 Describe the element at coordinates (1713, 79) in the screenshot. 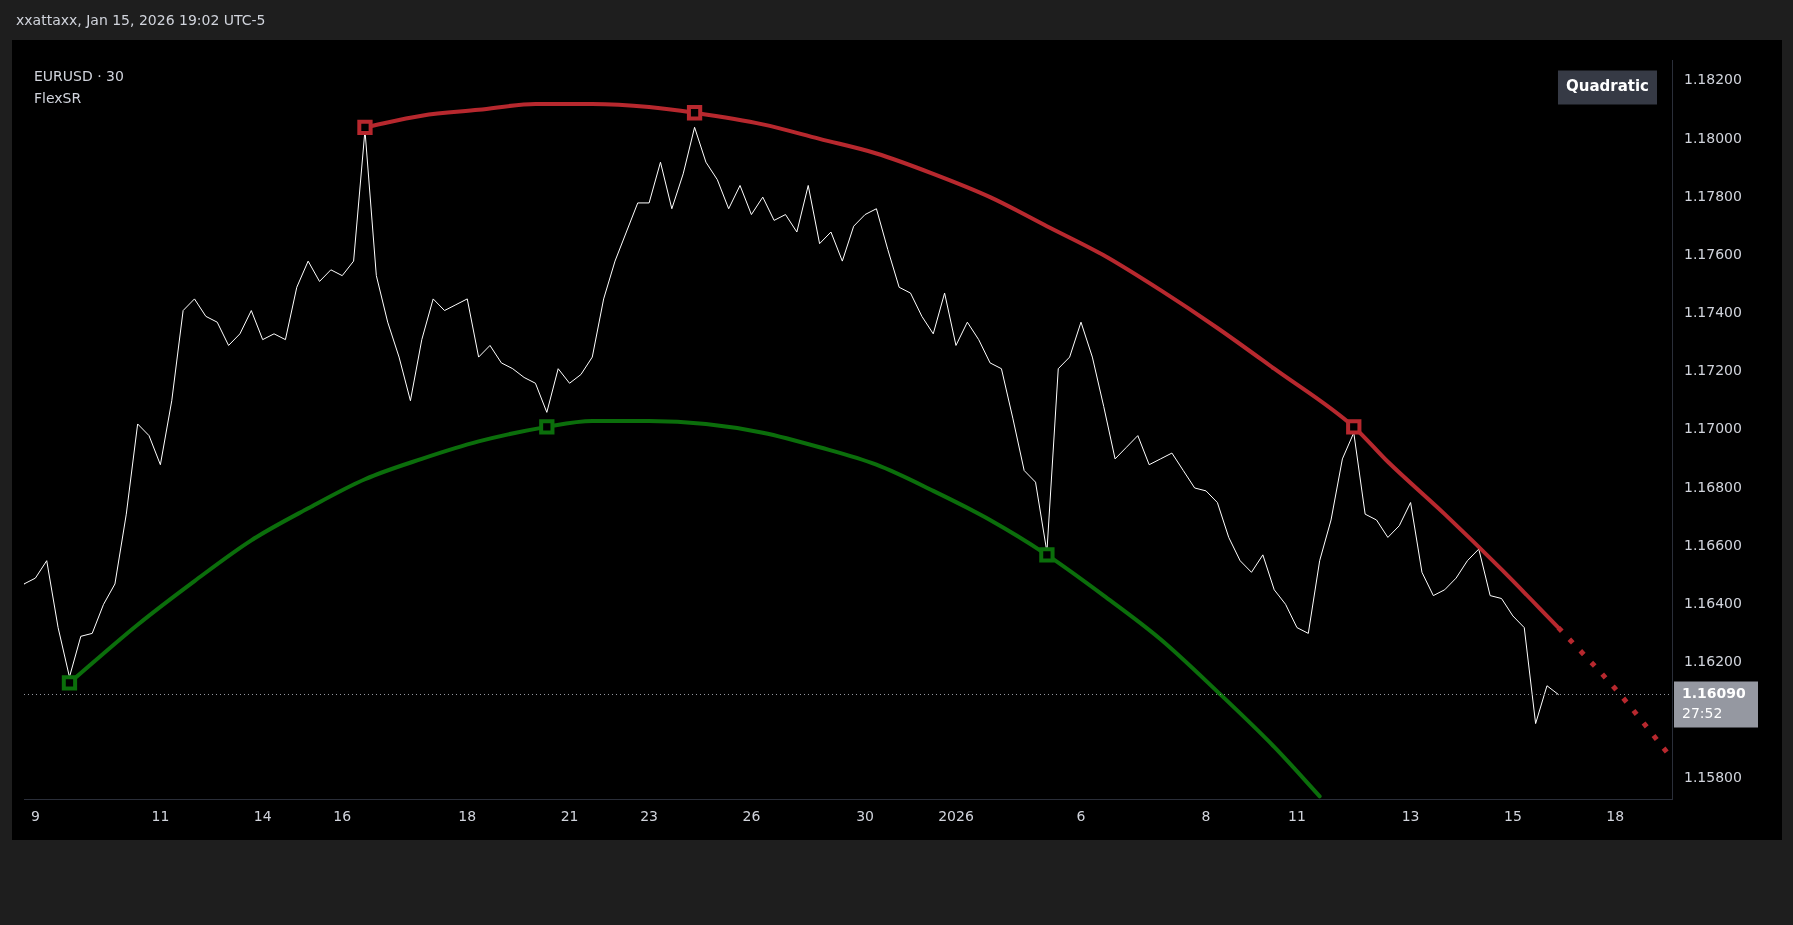

I see `y-tick-label: 1.18200` at that location.